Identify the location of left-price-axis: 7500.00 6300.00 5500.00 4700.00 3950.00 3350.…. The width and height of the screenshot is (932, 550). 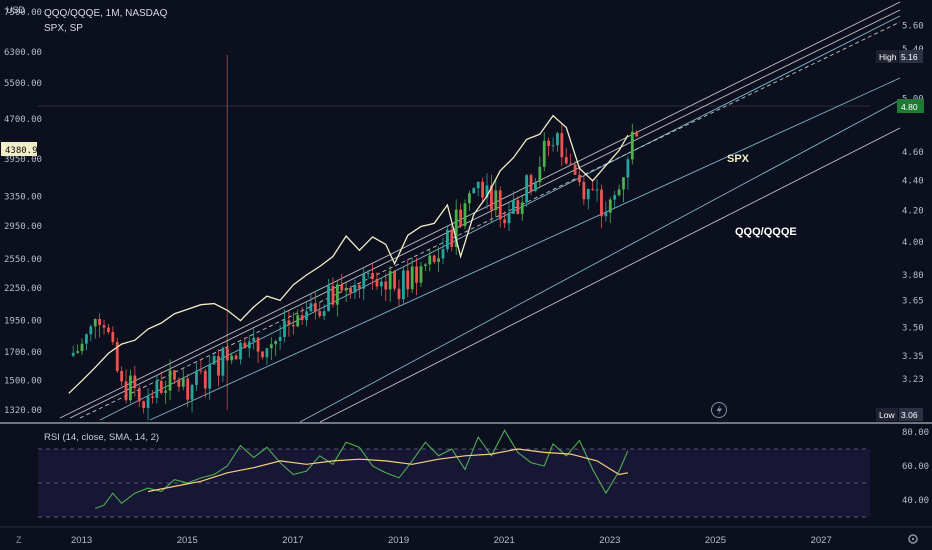
(23, 212).